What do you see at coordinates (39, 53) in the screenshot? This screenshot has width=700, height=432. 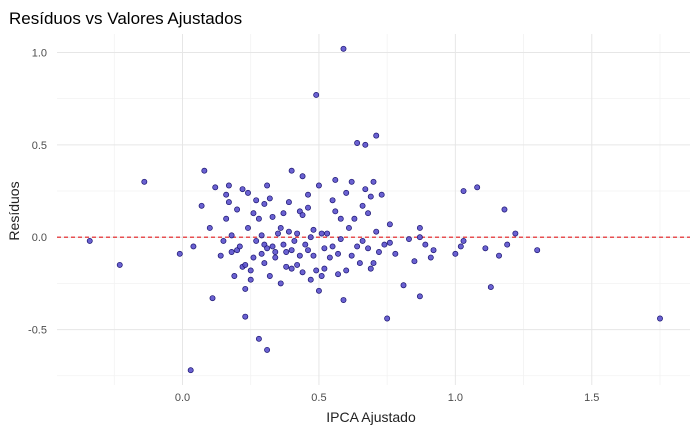 I see `y-tick-label: 1.0` at bounding box center [39, 53].